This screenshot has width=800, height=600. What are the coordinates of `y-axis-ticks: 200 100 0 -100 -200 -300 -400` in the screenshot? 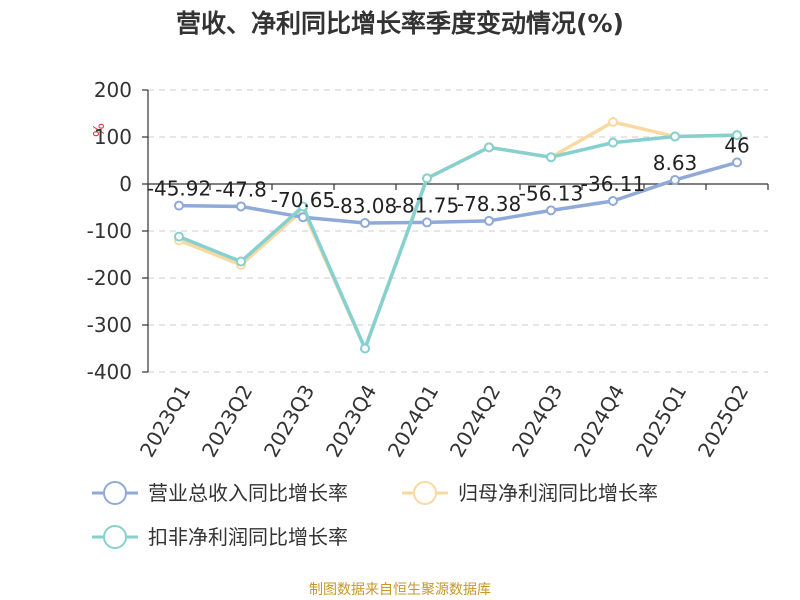 It's located at (109, 231).